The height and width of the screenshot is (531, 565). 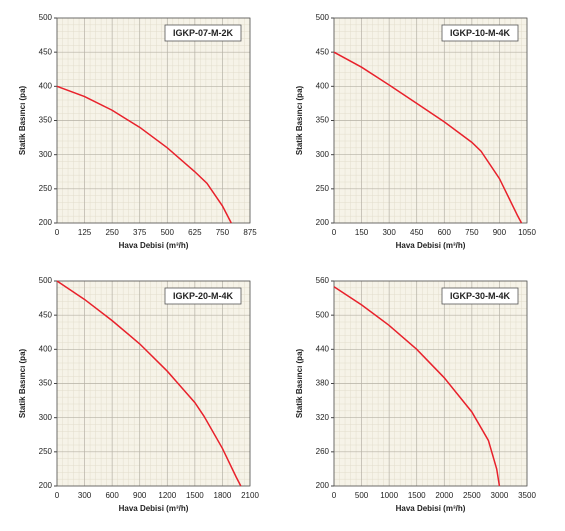 I want to click on chart-title: IGKP-20-M-4K, so click(x=203, y=296).